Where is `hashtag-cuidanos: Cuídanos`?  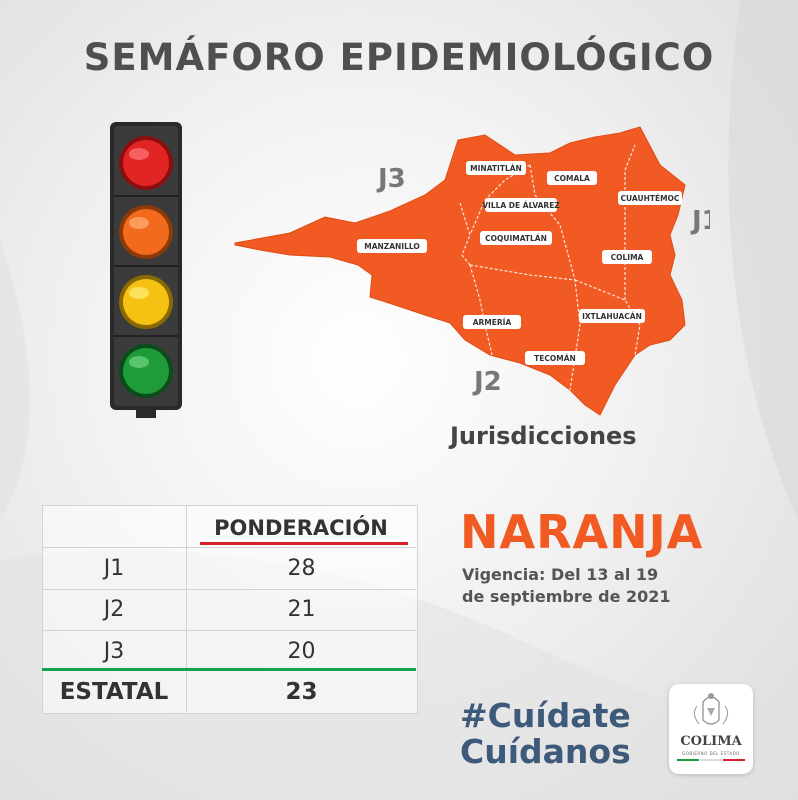 hashtag-cuidanos: Cuídanos is located at coordinates (545, 751).